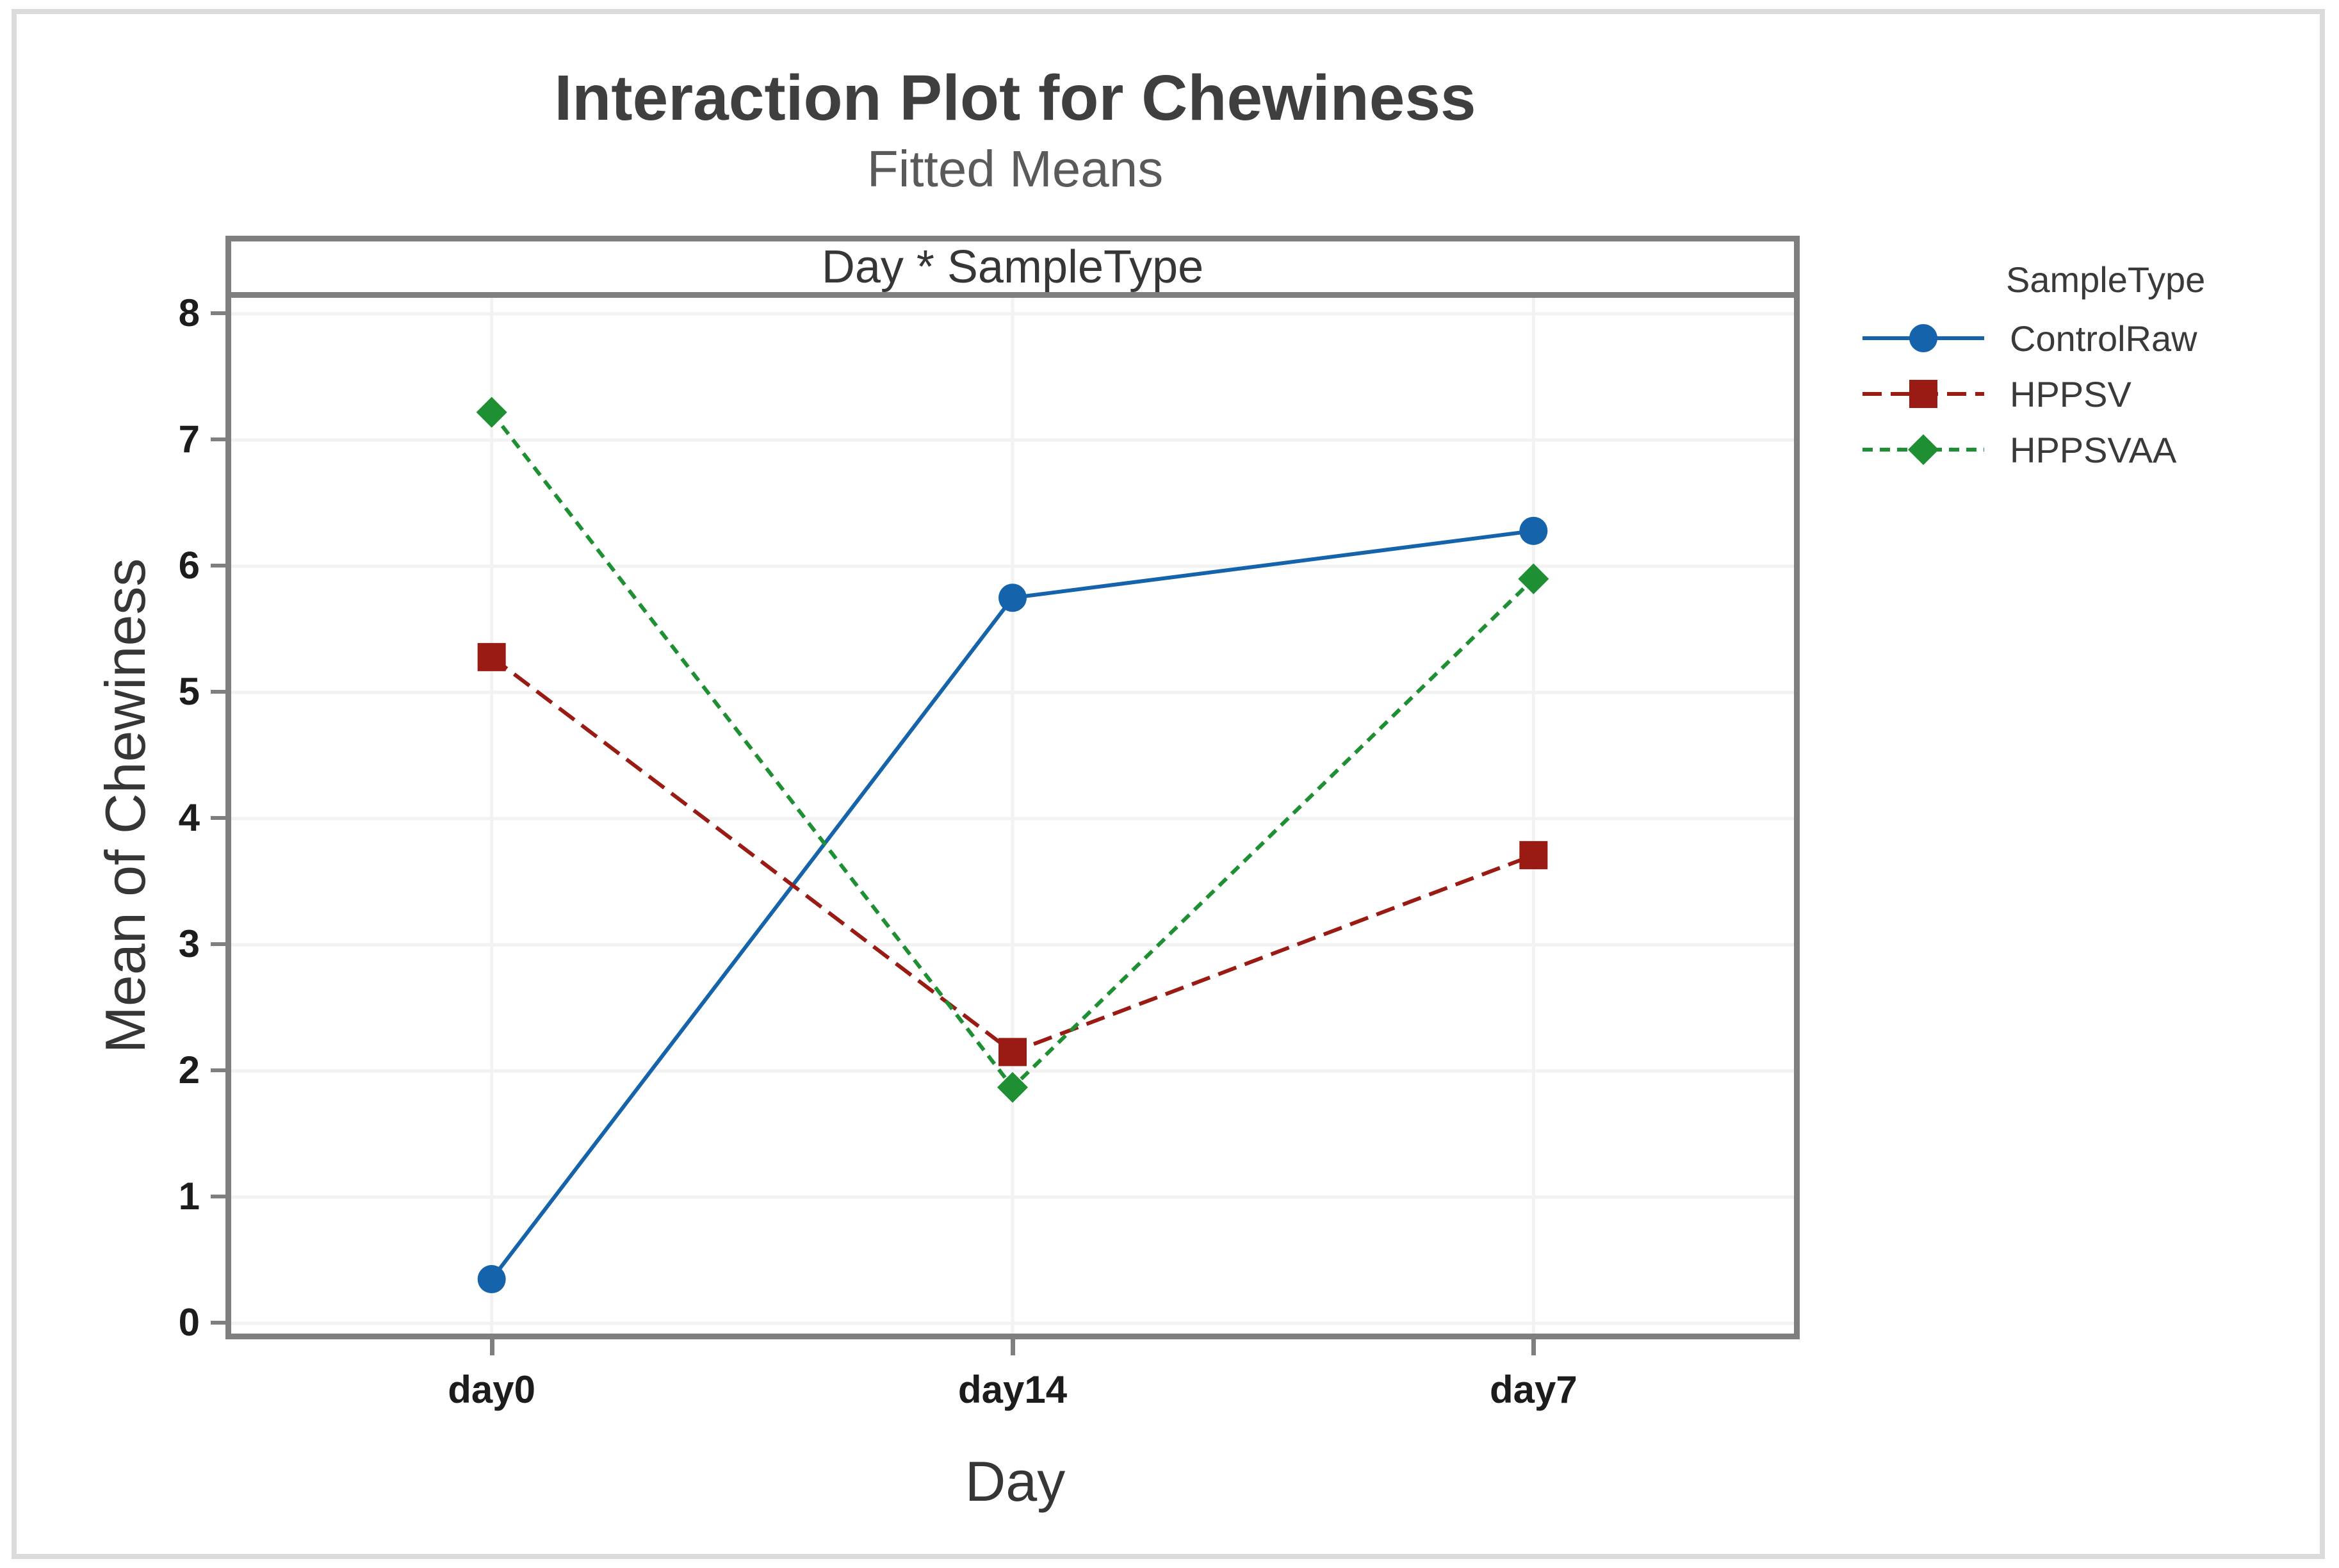 This screenshot has width=2339, height=1568. I want to click on y-tick-label: 4, so click(189, 817).